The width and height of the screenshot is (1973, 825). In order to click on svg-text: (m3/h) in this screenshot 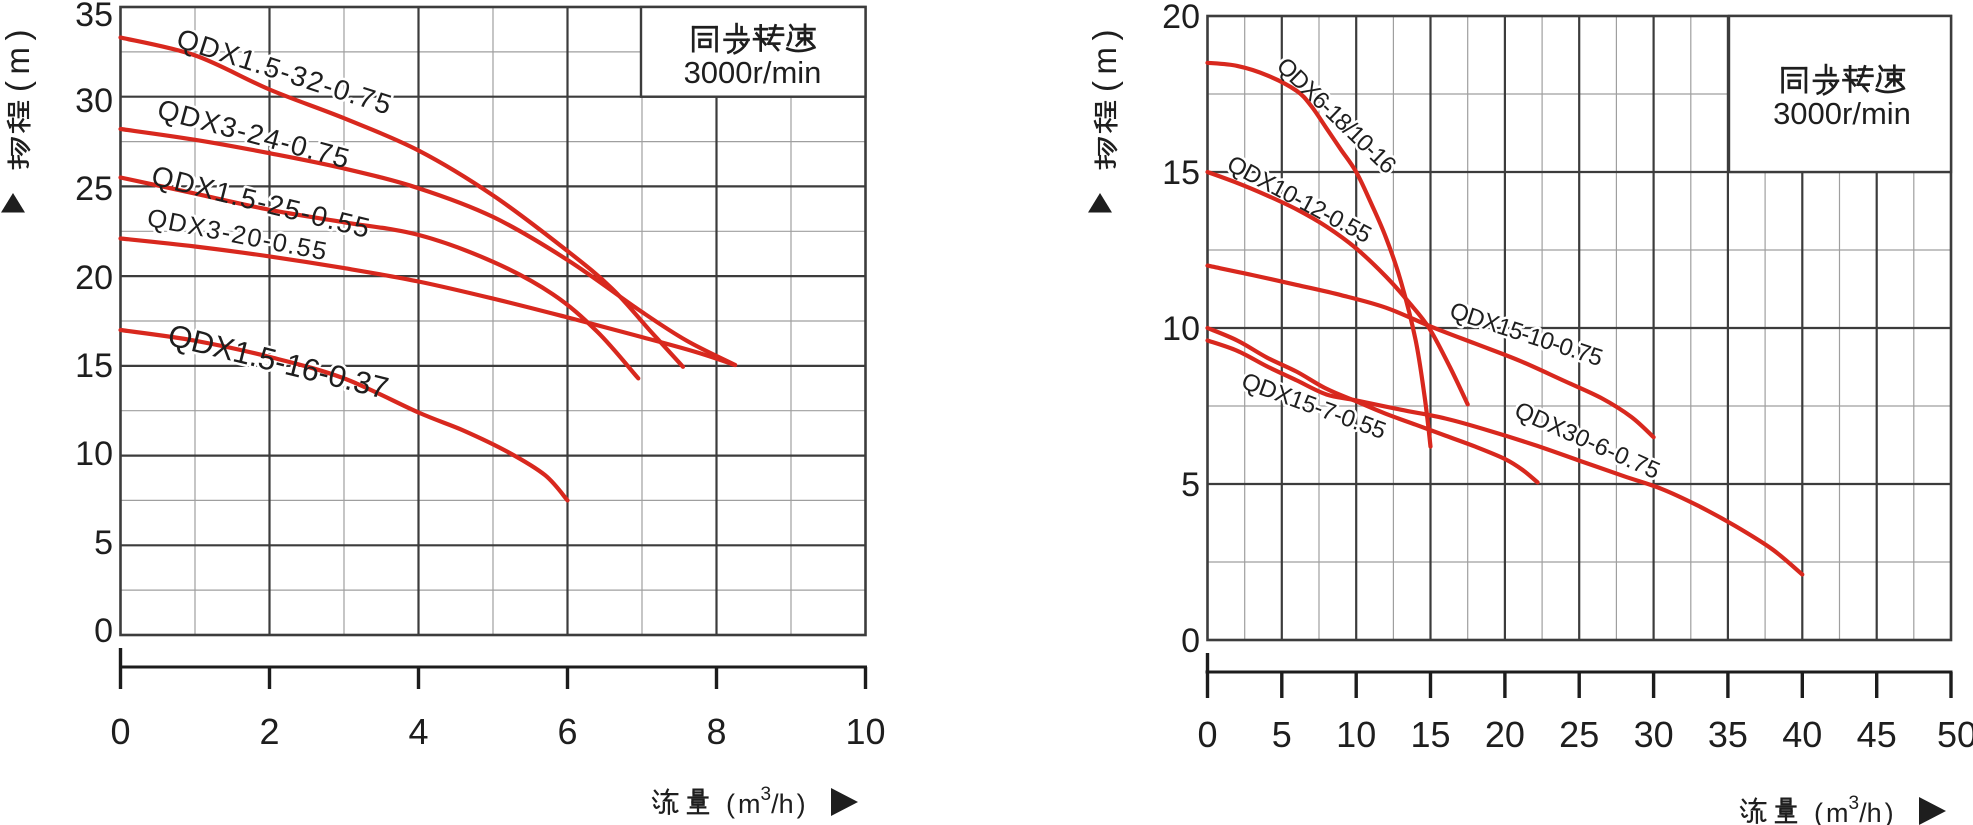, I will do `click(1854, 809)`.